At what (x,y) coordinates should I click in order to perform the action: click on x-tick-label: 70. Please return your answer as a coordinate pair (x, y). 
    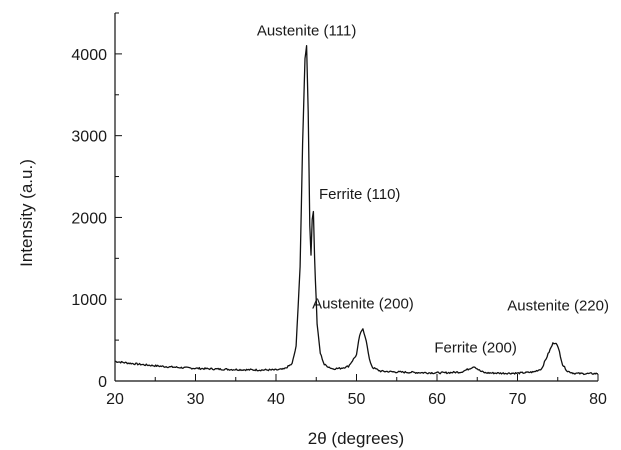
    Looking at the image, I should click on (518, 399).